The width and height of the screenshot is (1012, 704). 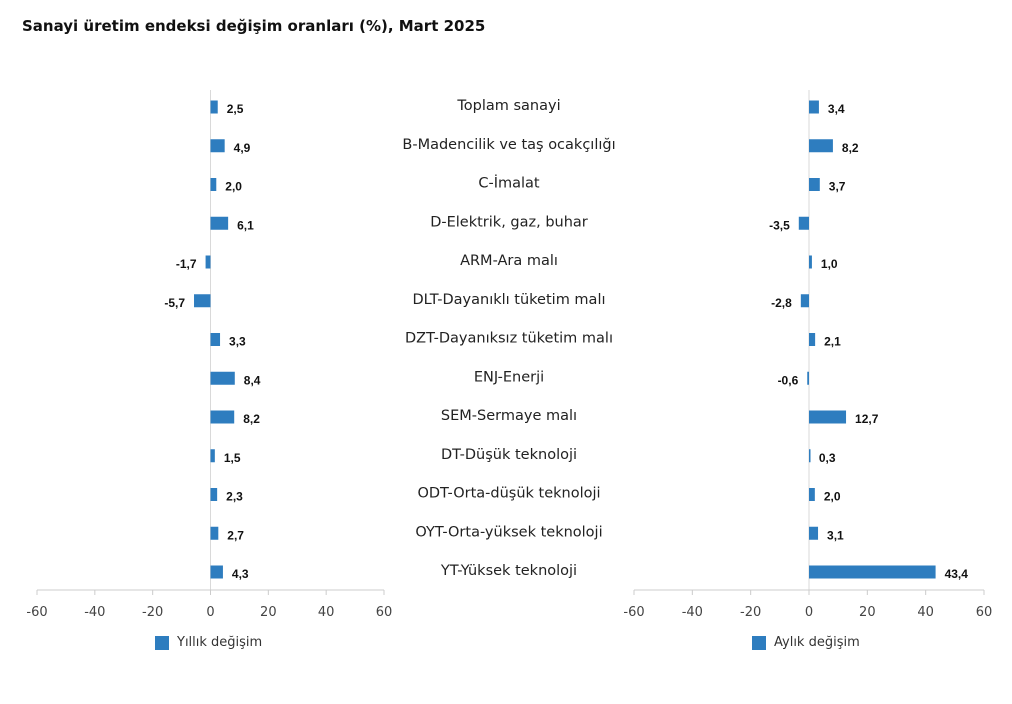 What do you see at coordinates (984, 612) in the screenshot?
I see `x-tick-label-monthly: 60` at bounding box center [984, 612].